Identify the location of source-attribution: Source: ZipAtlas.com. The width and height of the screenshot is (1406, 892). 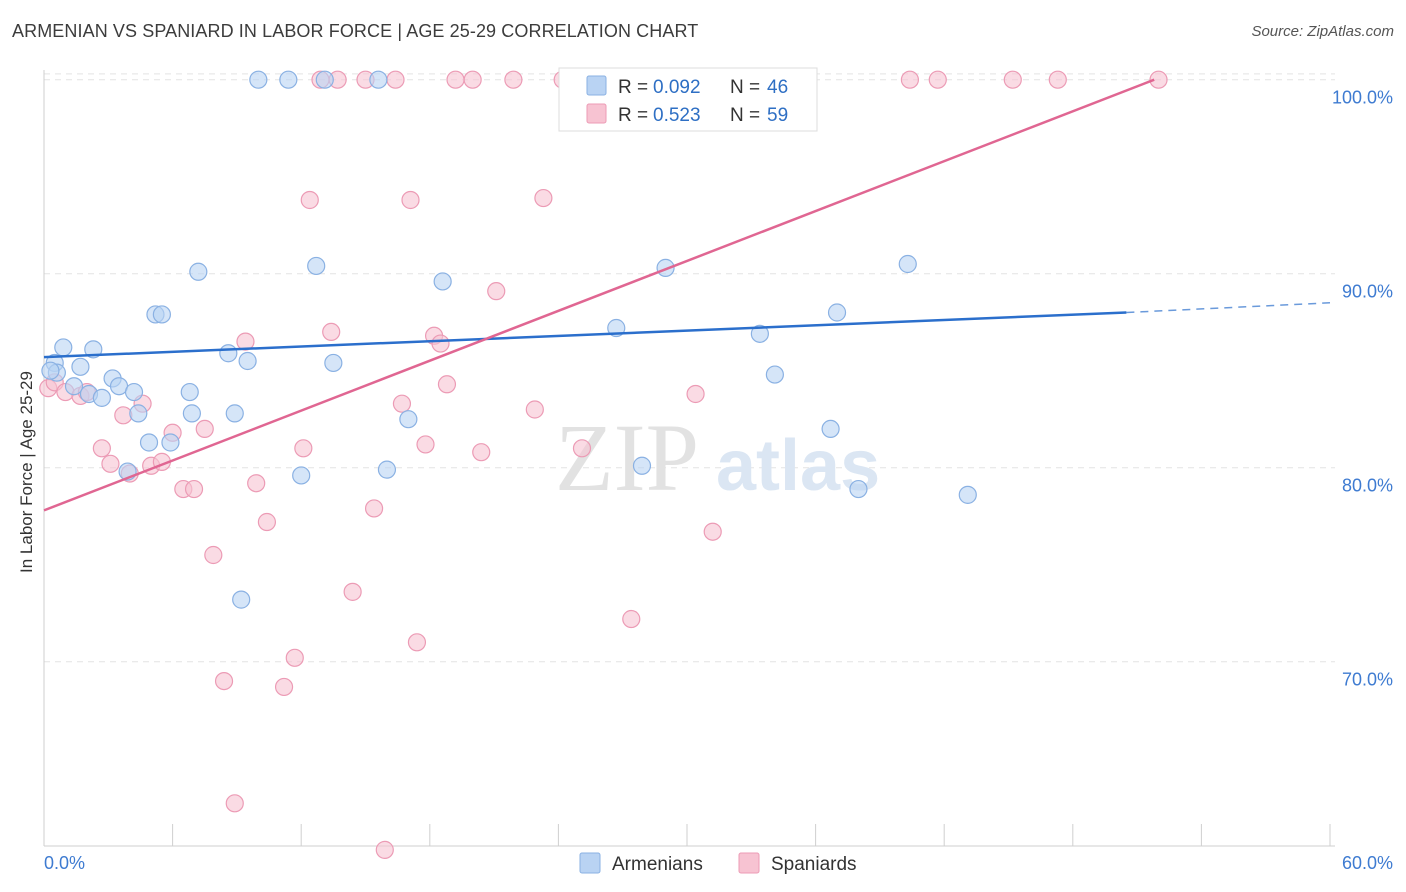
(1322, 31).